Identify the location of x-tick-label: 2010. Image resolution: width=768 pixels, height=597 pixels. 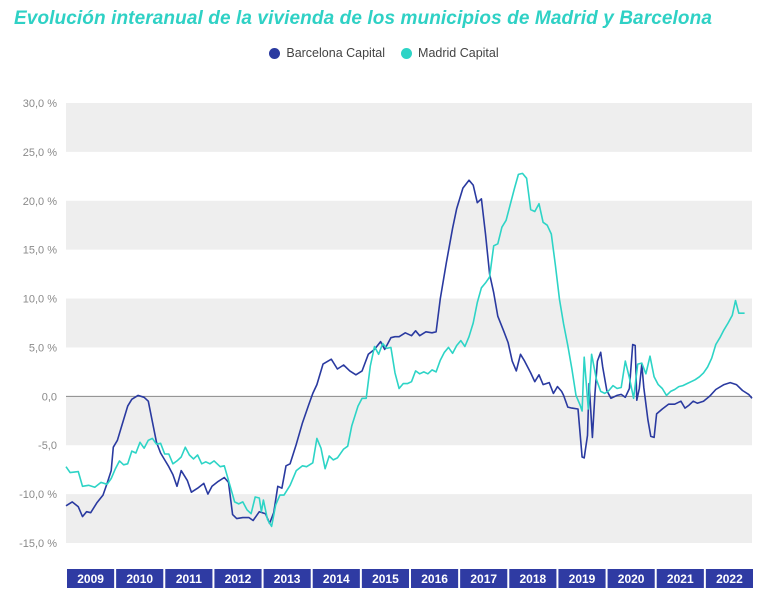
(139, 579).